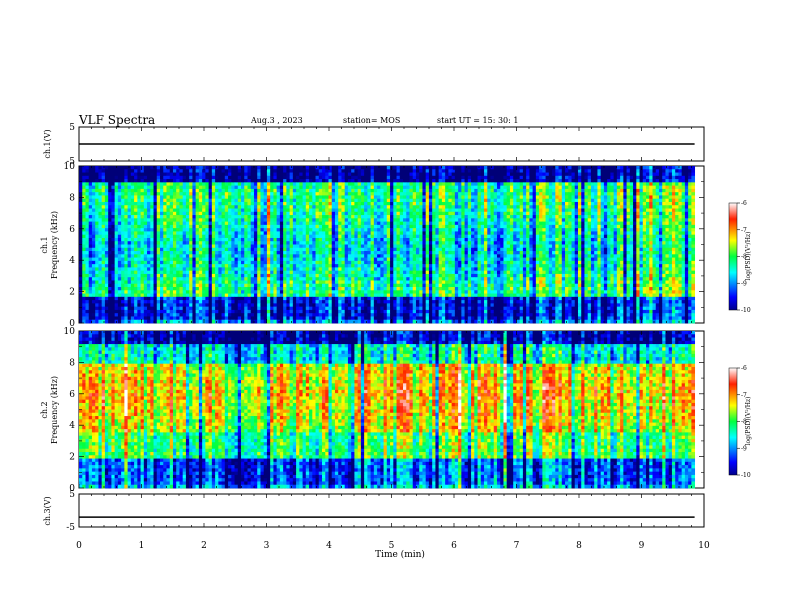 The image size is (792, 612). What do you see at coordinates (116, 120) in the screenshot?
I see `figure-title: VLF Spectra` at bounding box center [116, 120].